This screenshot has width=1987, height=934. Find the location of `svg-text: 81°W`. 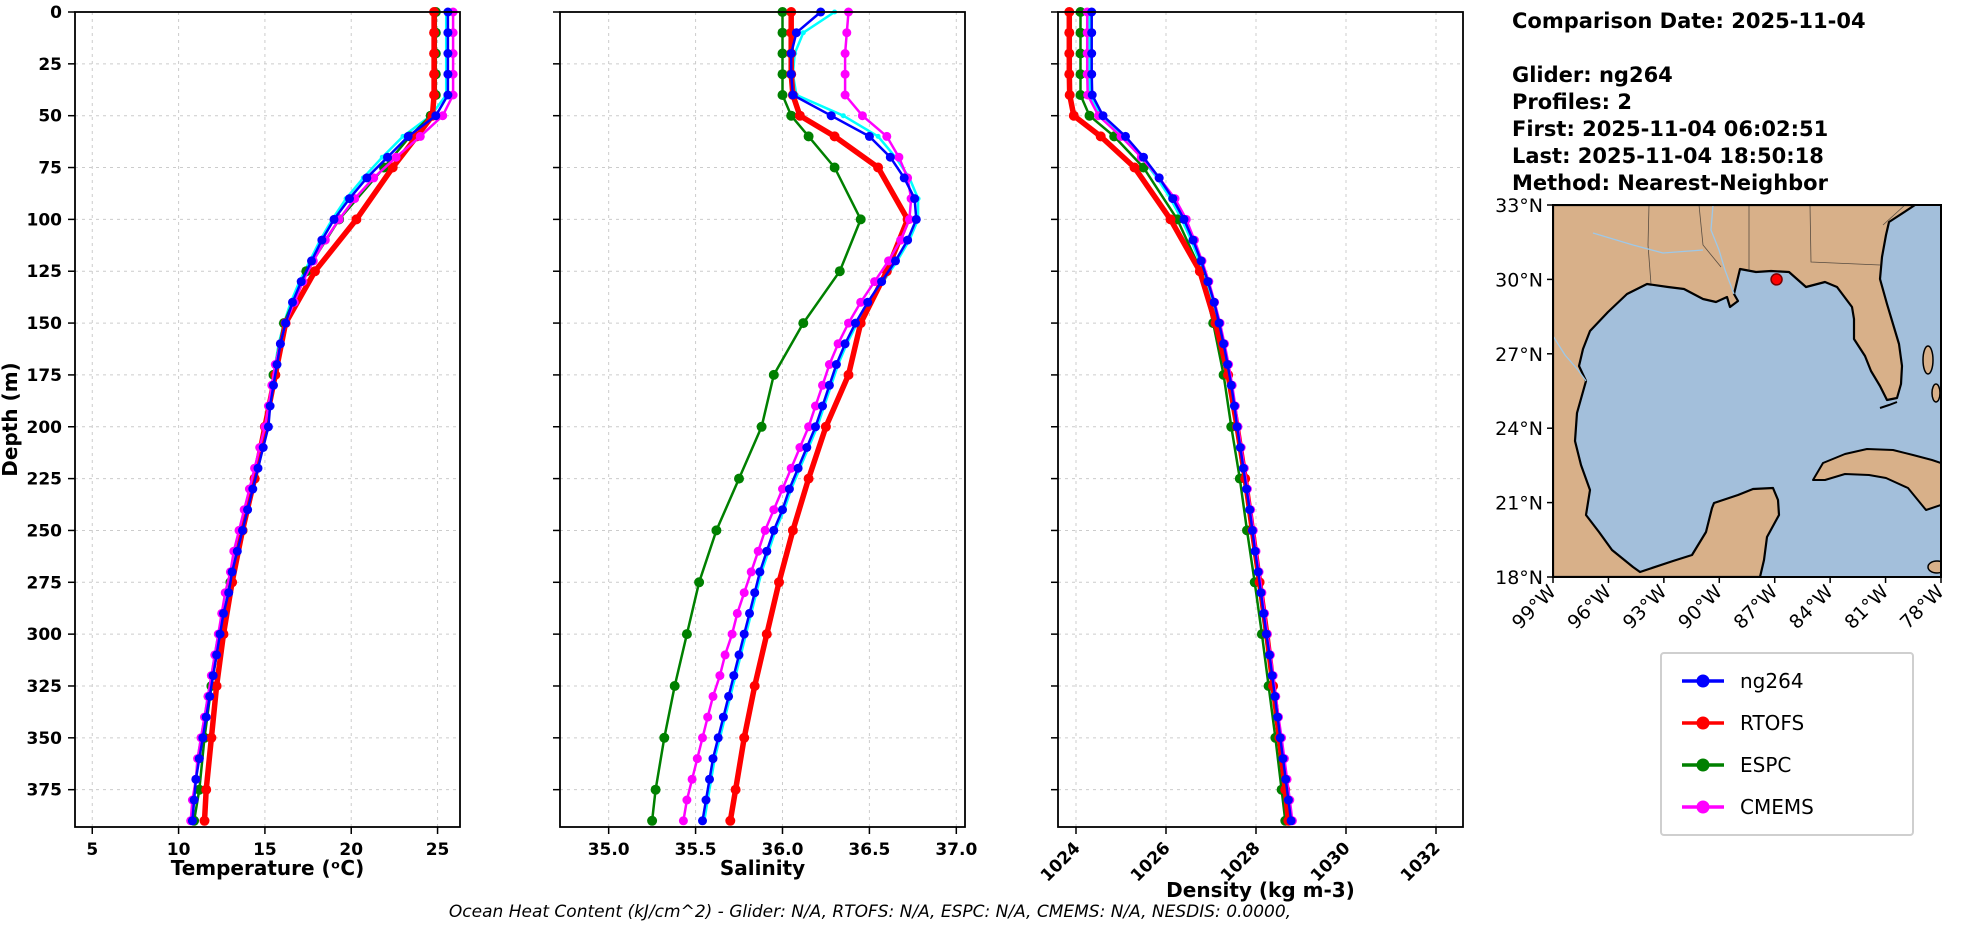

svg-text: 81°W is located at coordinates (1866, 607).